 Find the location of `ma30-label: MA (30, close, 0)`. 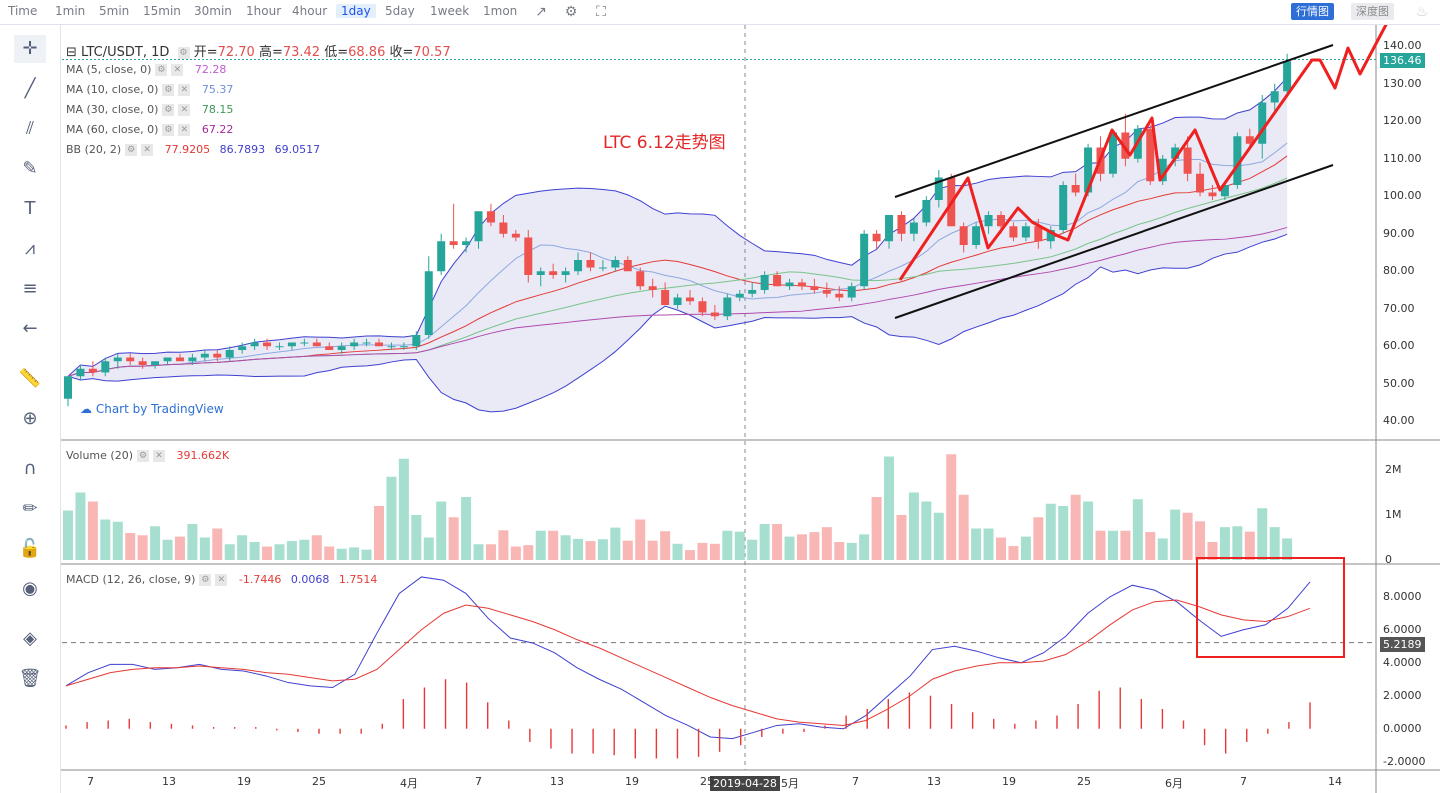

ma30-label: MA (30, close, 0) is located at coordinates (112, 109).